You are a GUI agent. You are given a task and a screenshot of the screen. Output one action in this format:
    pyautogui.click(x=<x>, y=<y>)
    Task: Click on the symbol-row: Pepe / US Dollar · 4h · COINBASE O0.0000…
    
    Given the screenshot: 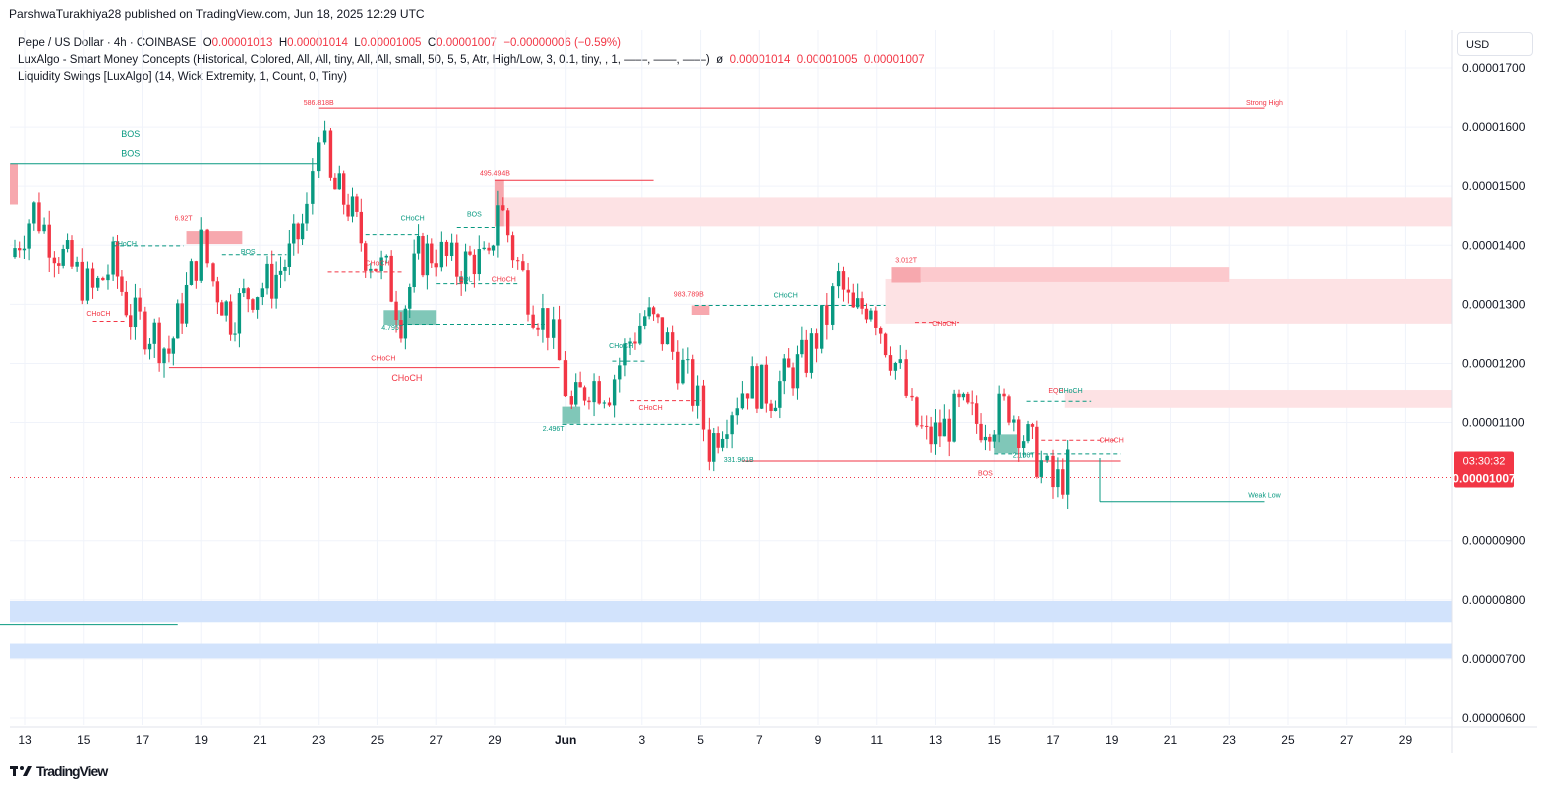 What is the action you would take?
    pyautogui.click(x=471, y=43)
    